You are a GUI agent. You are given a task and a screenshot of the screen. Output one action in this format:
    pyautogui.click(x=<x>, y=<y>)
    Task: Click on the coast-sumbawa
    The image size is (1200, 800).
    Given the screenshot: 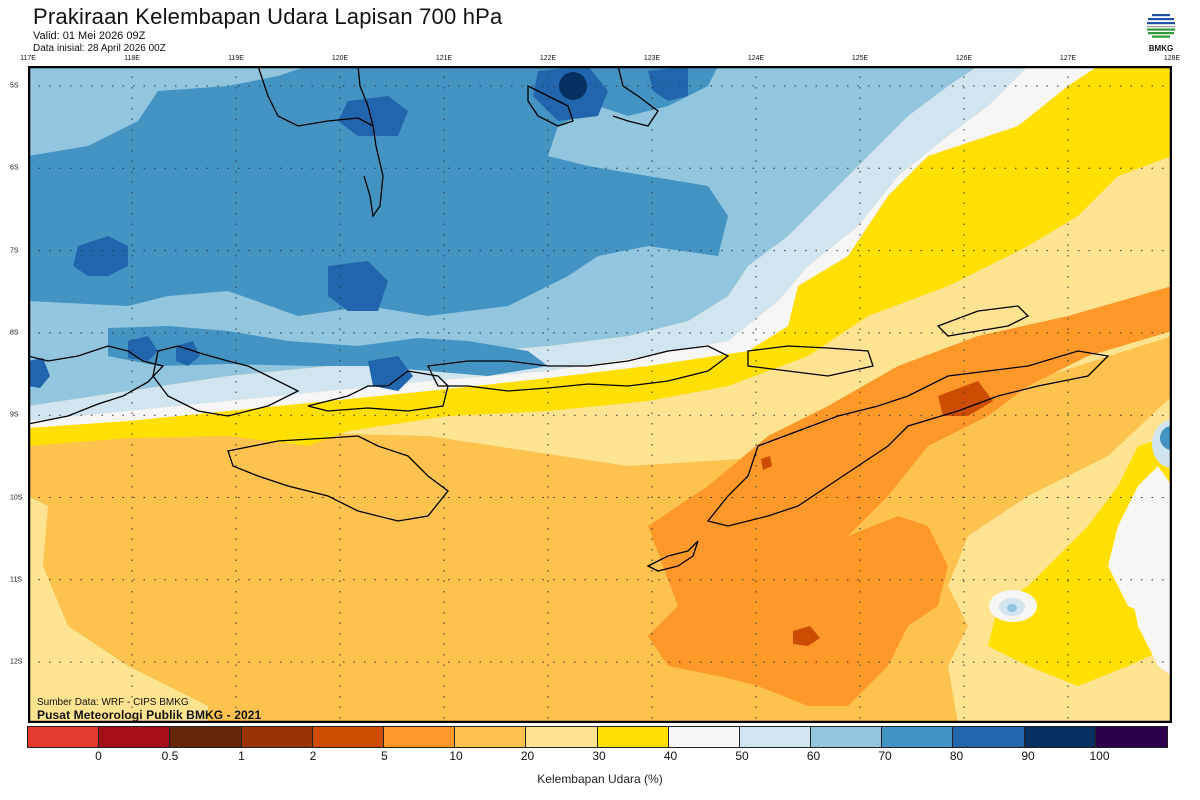 What is the action you would take?
    pyautogui.click(x=378, y=391)
    